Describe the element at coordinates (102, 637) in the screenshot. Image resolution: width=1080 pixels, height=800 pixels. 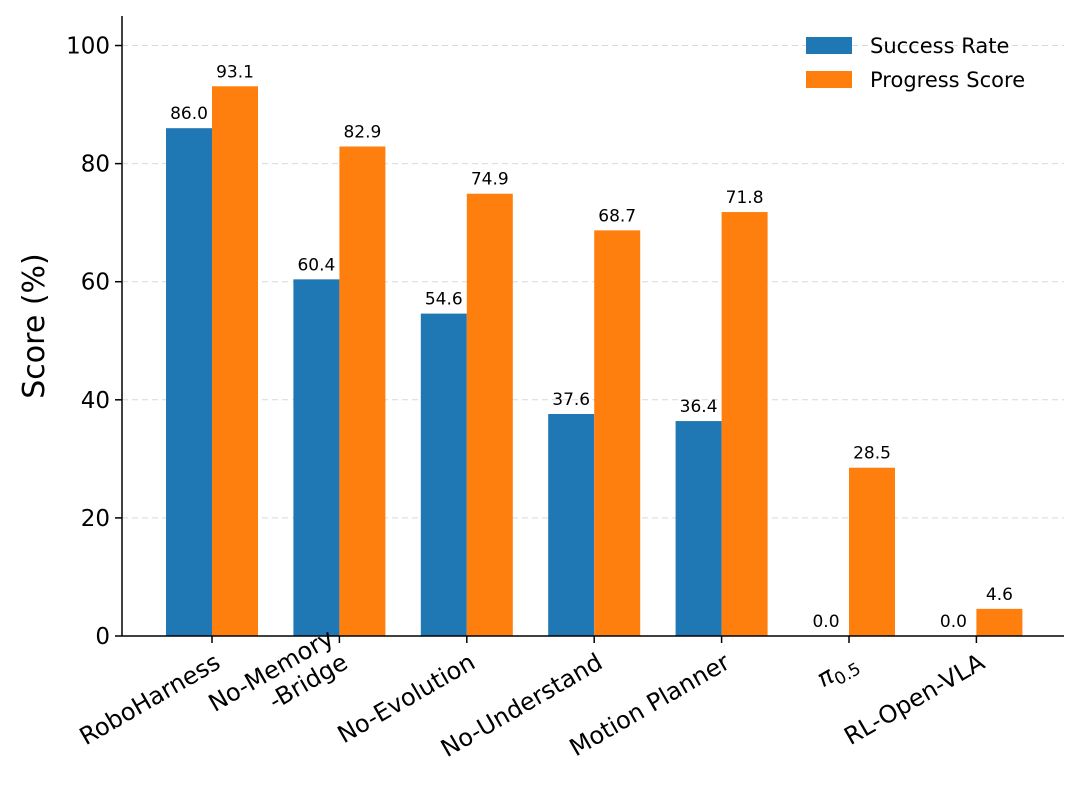
I see `y-tick-label: 0` at that location.